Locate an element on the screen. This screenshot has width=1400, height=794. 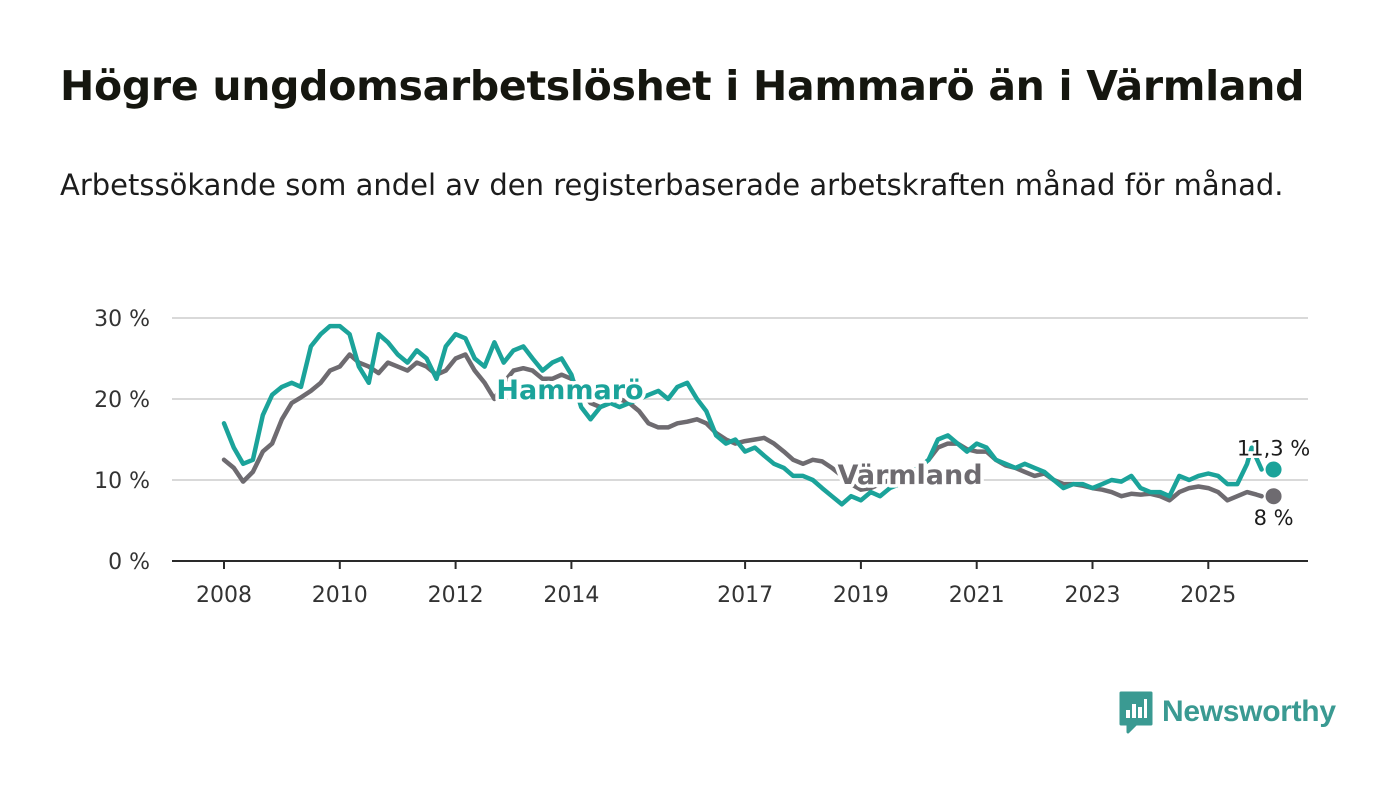
end-value-label: 8 % is located at coordinates (1274, 518).